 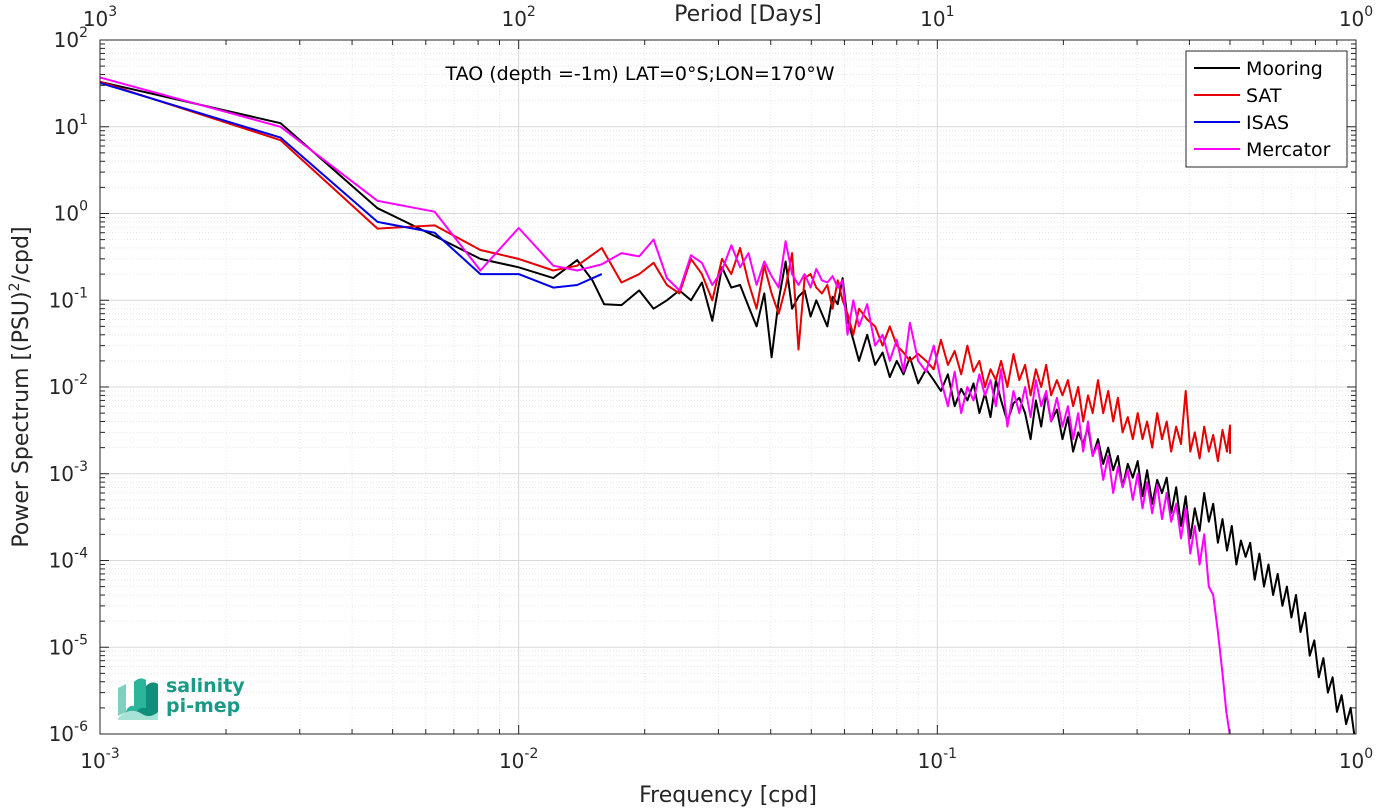 What do you see at coordinates (203, 706) in the screenshot?
I see `logo-line2: pi-mep` at bounding box center [203, 706].